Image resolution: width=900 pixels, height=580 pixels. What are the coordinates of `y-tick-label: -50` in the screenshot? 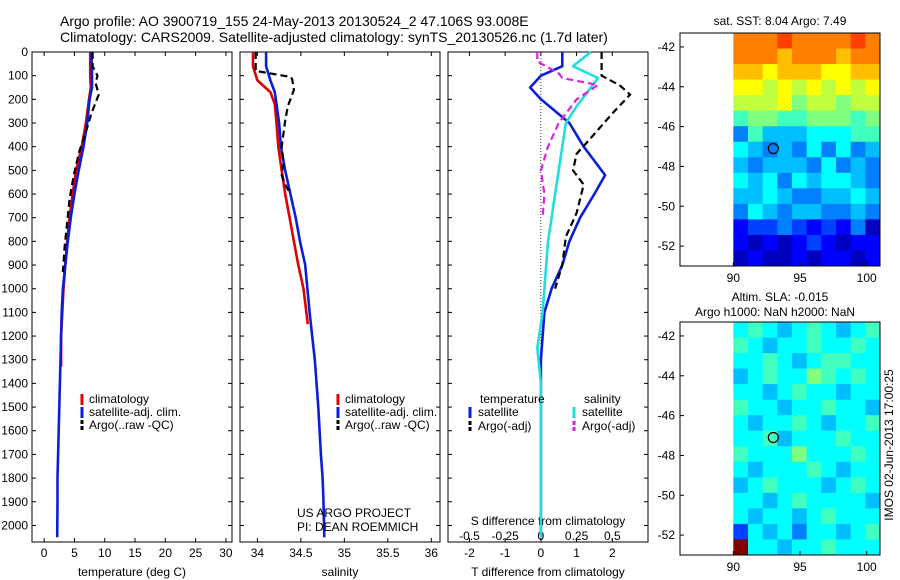 It's located at (667, 206).